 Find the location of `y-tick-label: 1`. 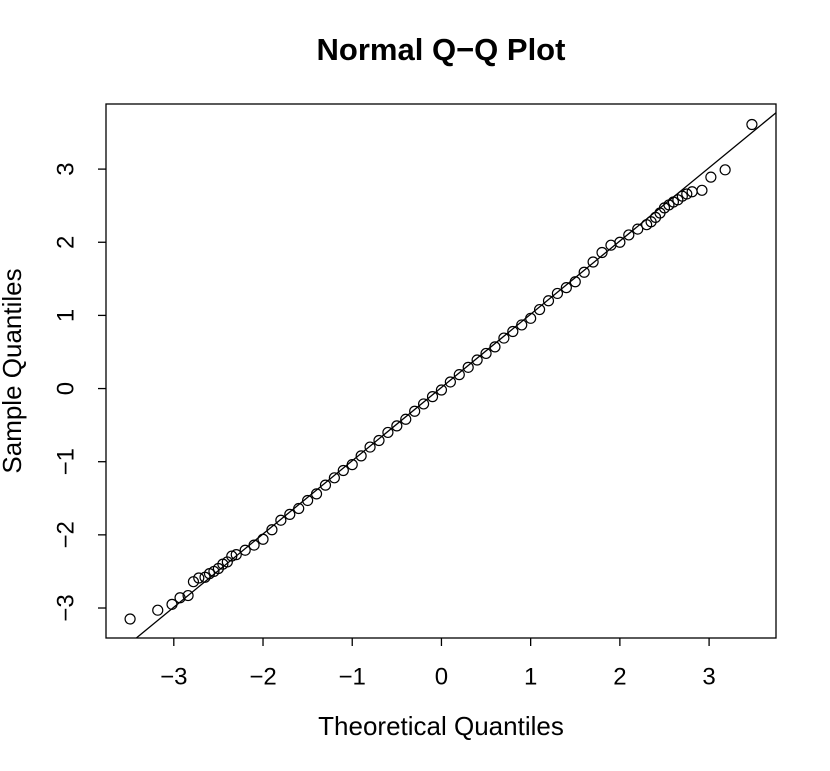

y-tick-label: 1 is located at coordinates (65, 315).